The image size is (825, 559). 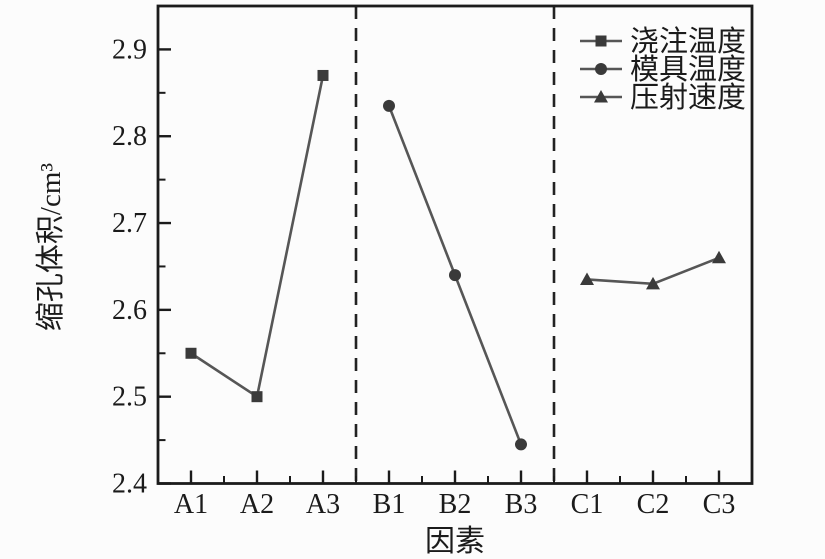 What do you see at coordinates (653, 504) in the screenshot?
I see `x-tick-label: C2` at bounding box center [653, 504].